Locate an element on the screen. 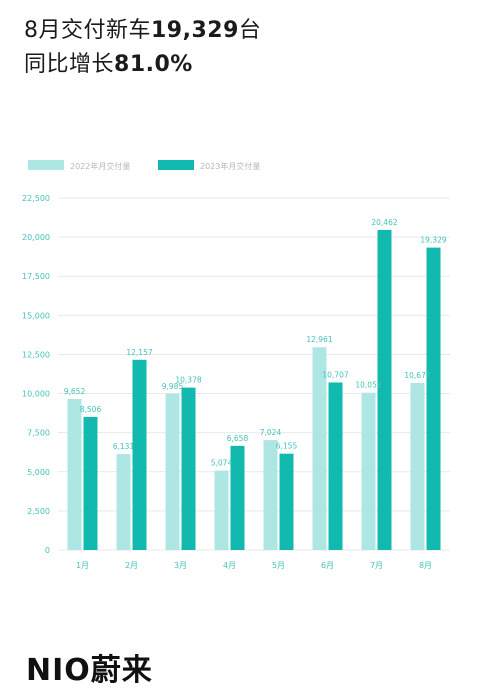 The width and height of the screenshot is (485, 700). x-tick-label: 1月 is located at coordinates (82, 565).